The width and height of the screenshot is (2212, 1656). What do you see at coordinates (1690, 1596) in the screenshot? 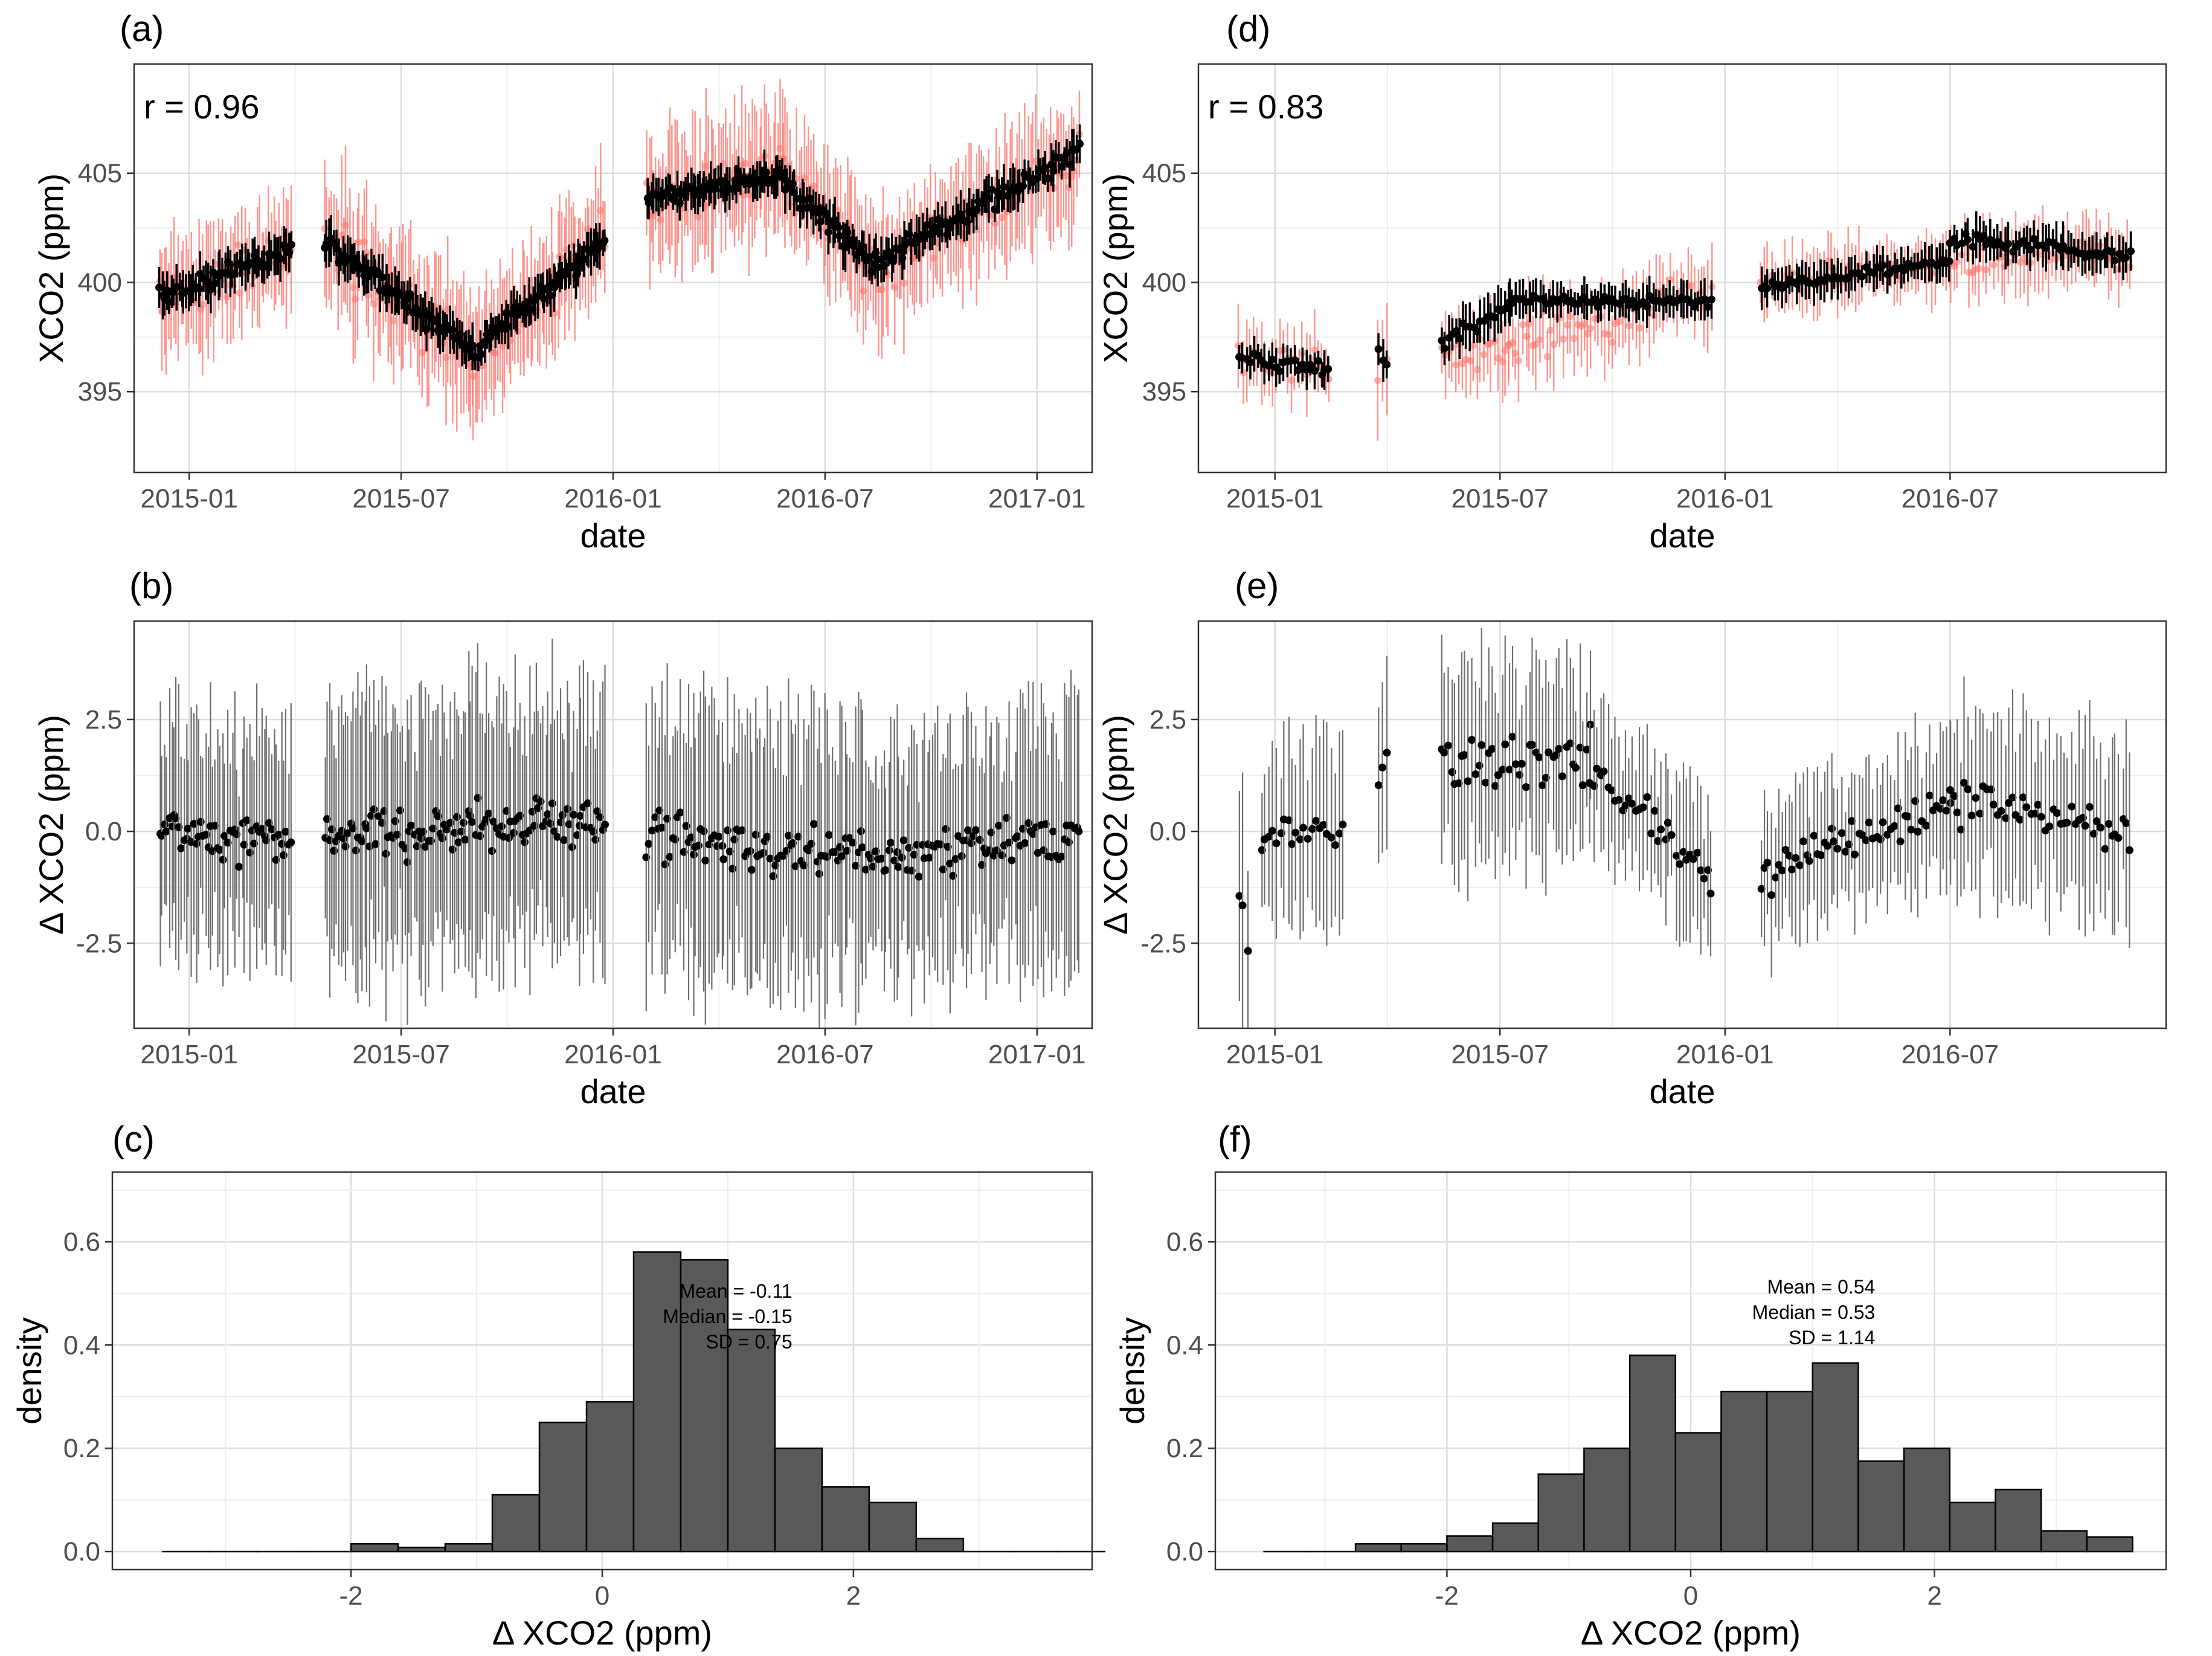
I see `x-tick-label: 0` at bounding box center [1690, 1596].